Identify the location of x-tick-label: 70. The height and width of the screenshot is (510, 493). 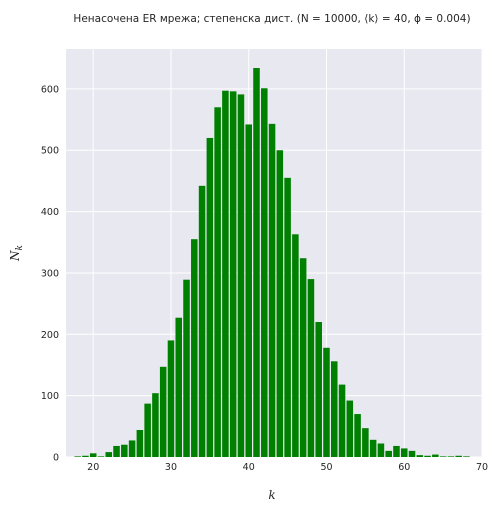
(482, 467).